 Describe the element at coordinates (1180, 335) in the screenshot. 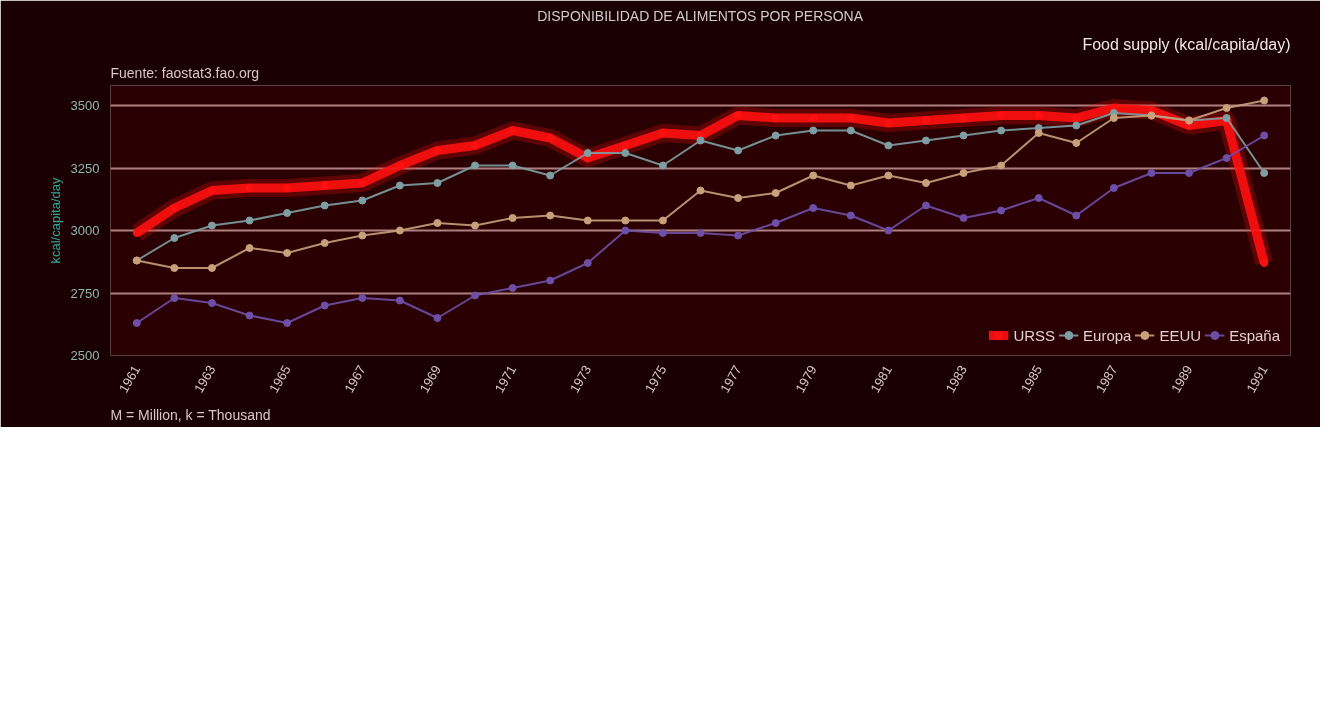

I see `legend-label: EEUU` at that location.